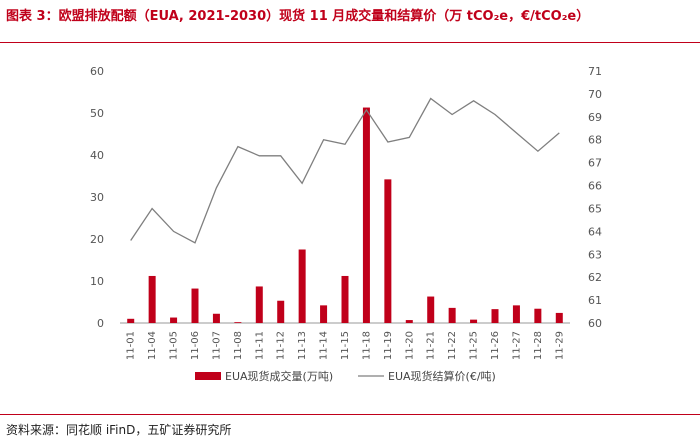  What do you see at coordinates (174, 345) in the screenshot?
I see `x-tick-label: 11-05` at bounding box center [174, 345].